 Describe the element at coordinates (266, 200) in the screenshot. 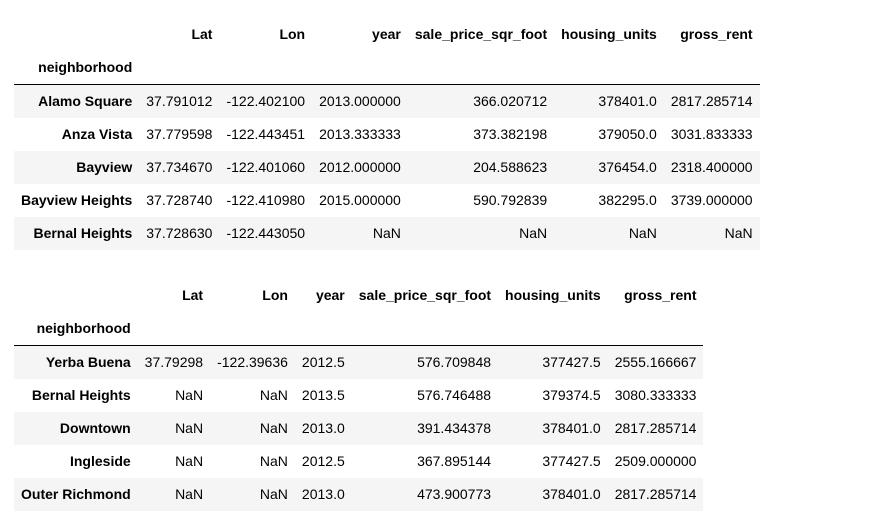

I see `table-cell: -122.410980` at that location.